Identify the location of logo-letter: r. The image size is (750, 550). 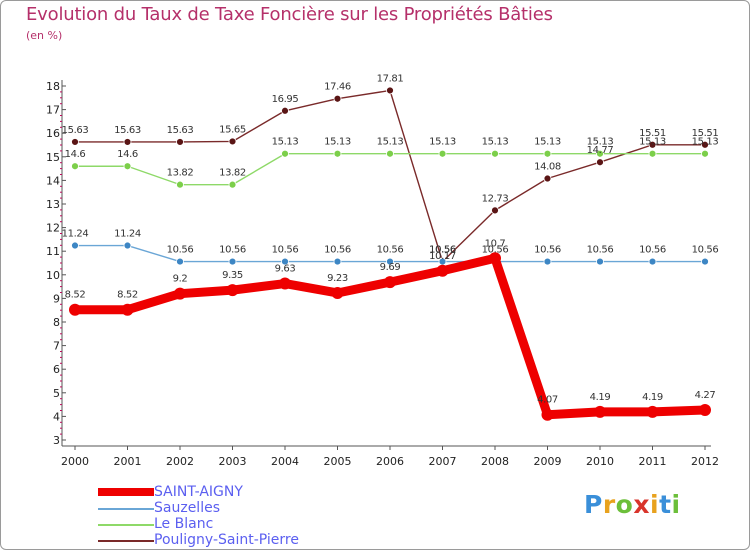
(609, 504).